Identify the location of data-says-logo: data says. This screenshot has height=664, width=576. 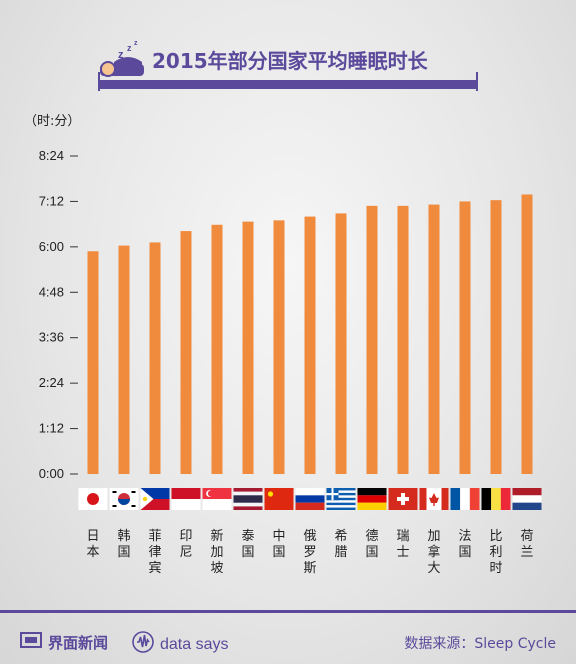
(180, 644).